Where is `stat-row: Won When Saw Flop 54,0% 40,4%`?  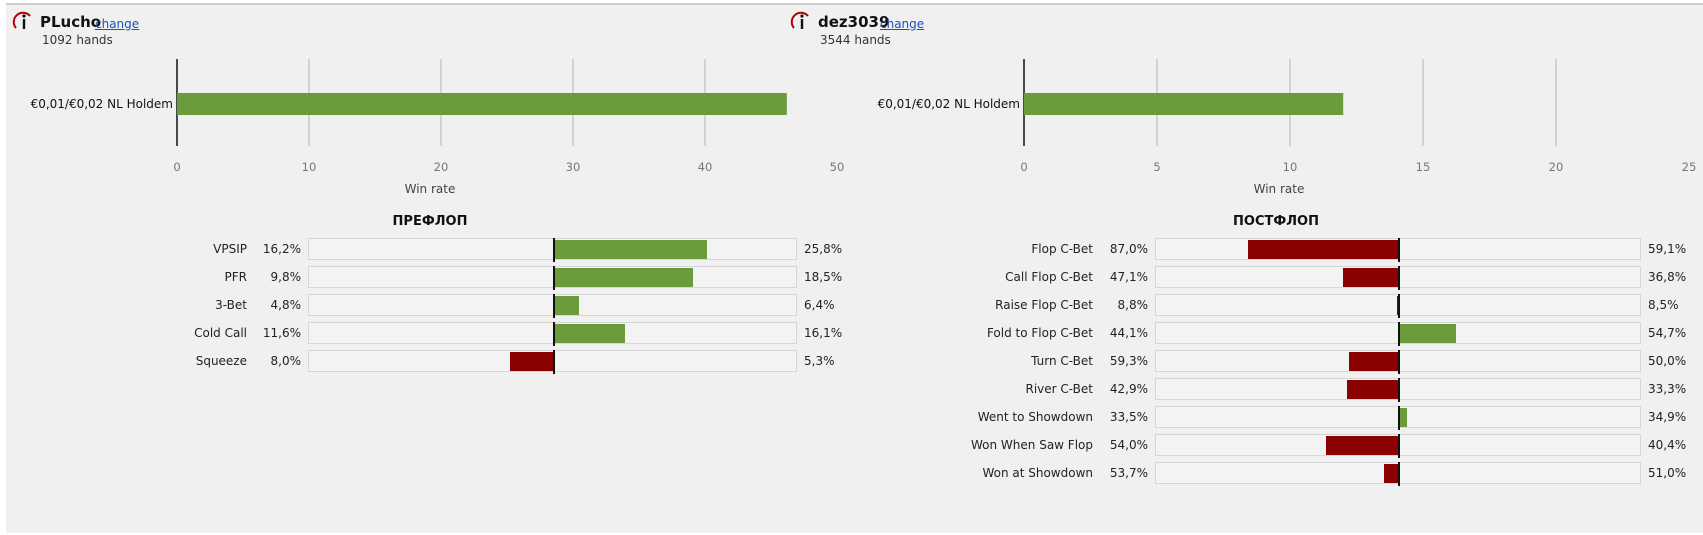 stat-row: Won When Saw Flop 54,0% 40,4% is located at coordinates (851, 446).